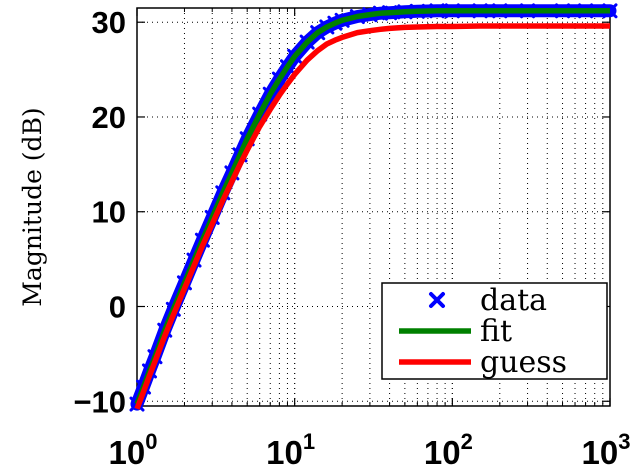 The height and width of the screenshot is (476, 637). What do you see at coordinates (523, 362) in the screenshot?
I see `legend-label-guess: guess` at bounding box center [523, 362].